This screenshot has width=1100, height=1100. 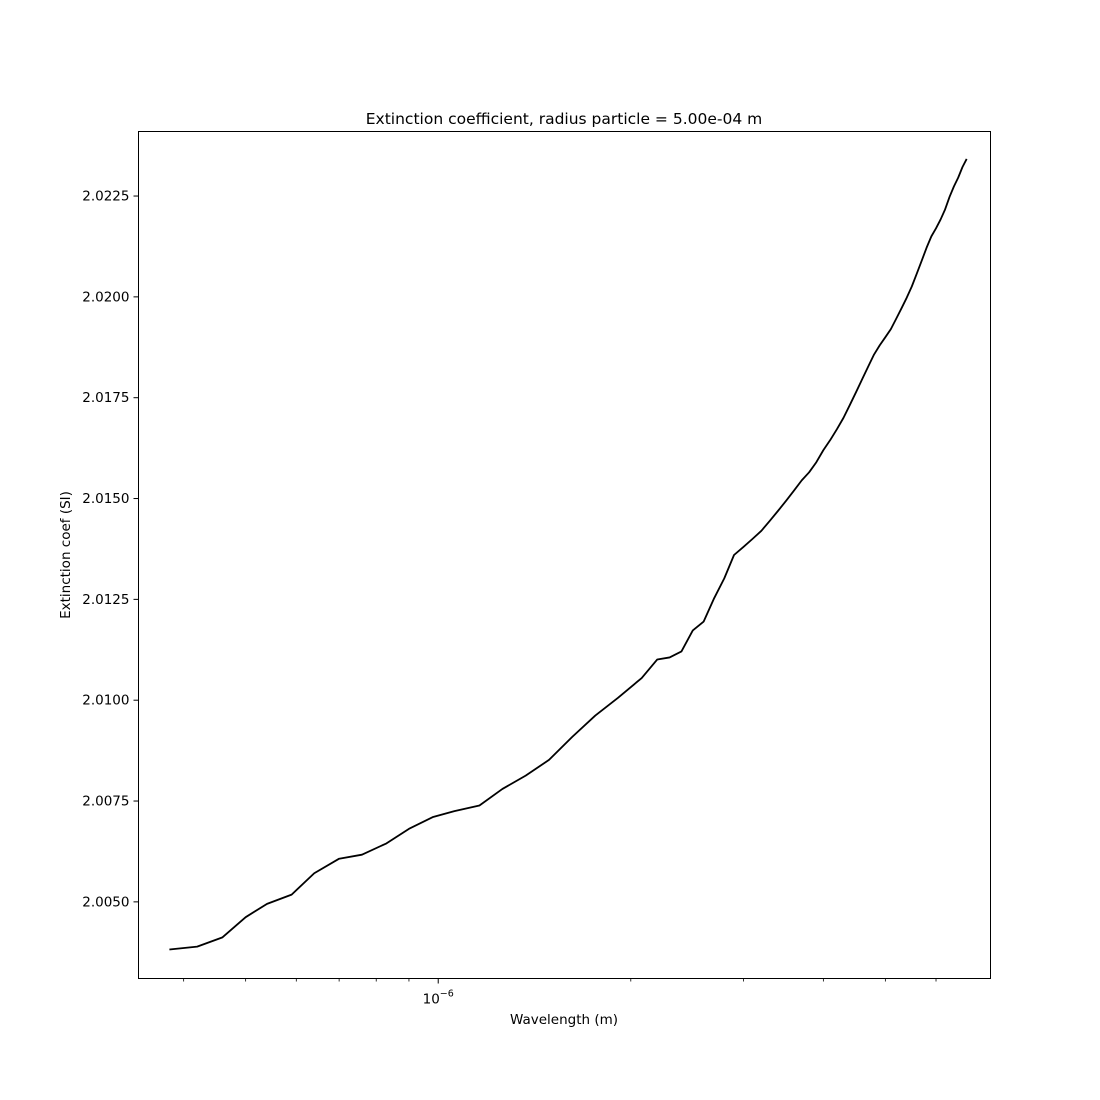 I want to click on y-tick-label: 2.0050, so click(x=105, y=902).